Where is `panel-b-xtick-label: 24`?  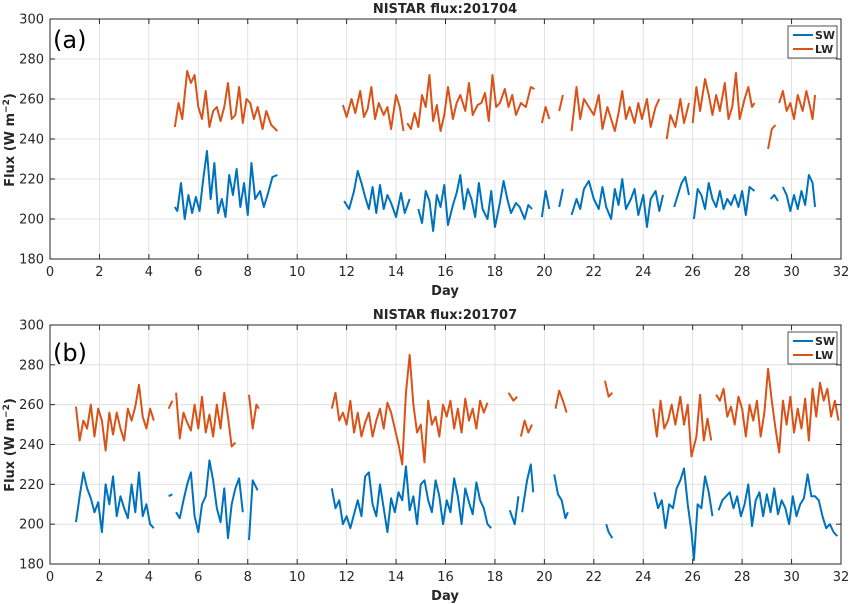
panel-b-xtick-label: 24 is located at coordinates (643, 577).